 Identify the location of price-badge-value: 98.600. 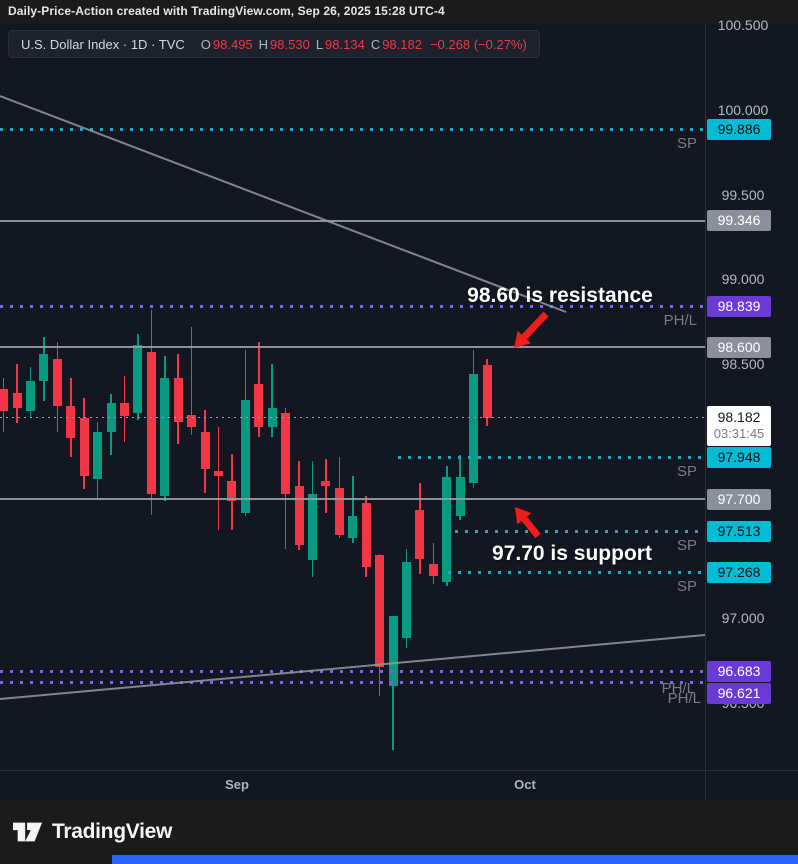
(739, 346).